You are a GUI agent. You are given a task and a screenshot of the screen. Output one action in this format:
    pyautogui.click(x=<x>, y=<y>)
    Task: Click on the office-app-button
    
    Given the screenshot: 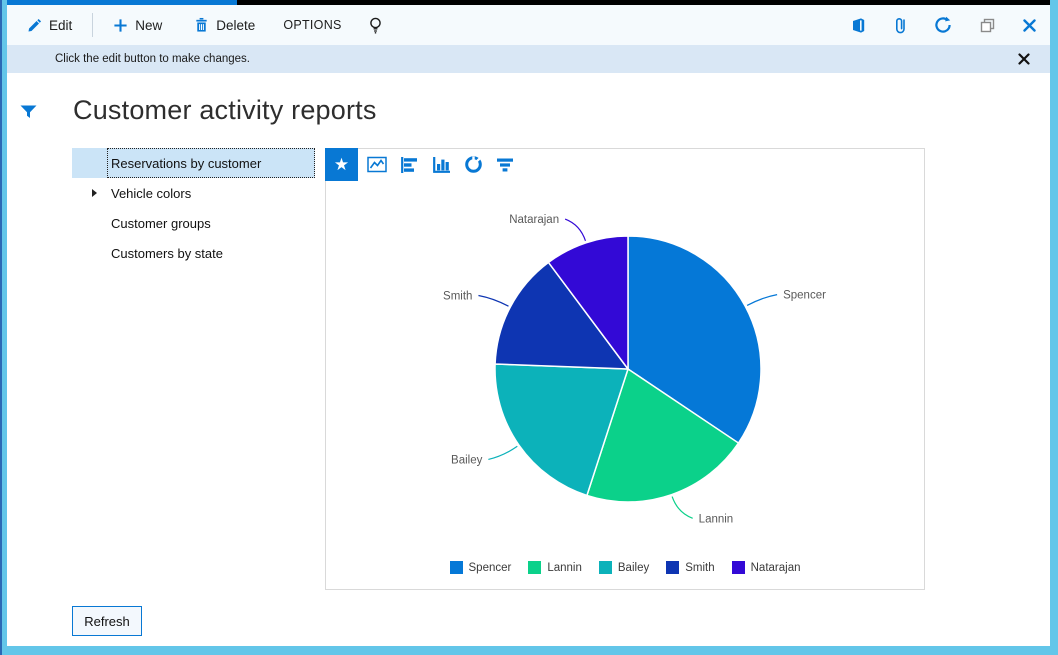 What is the action you would take?
    pyautogui.click(x=858, y=25)
    